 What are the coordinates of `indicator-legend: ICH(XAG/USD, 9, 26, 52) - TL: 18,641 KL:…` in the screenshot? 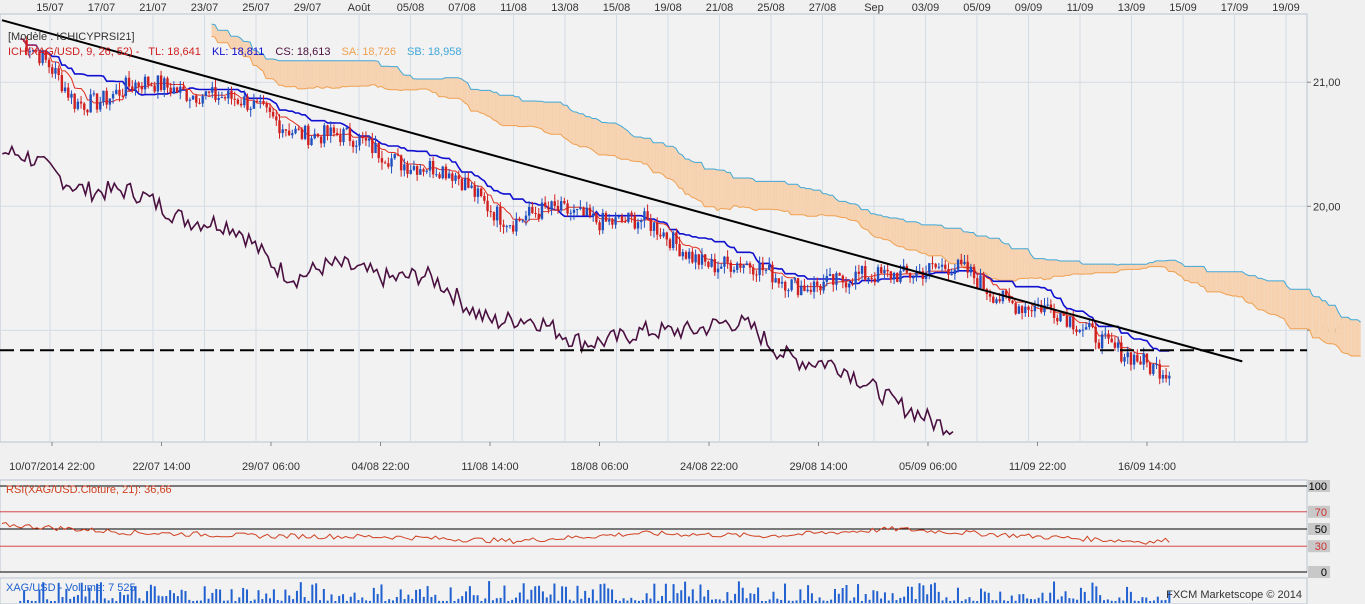 It's located at (234, 52).